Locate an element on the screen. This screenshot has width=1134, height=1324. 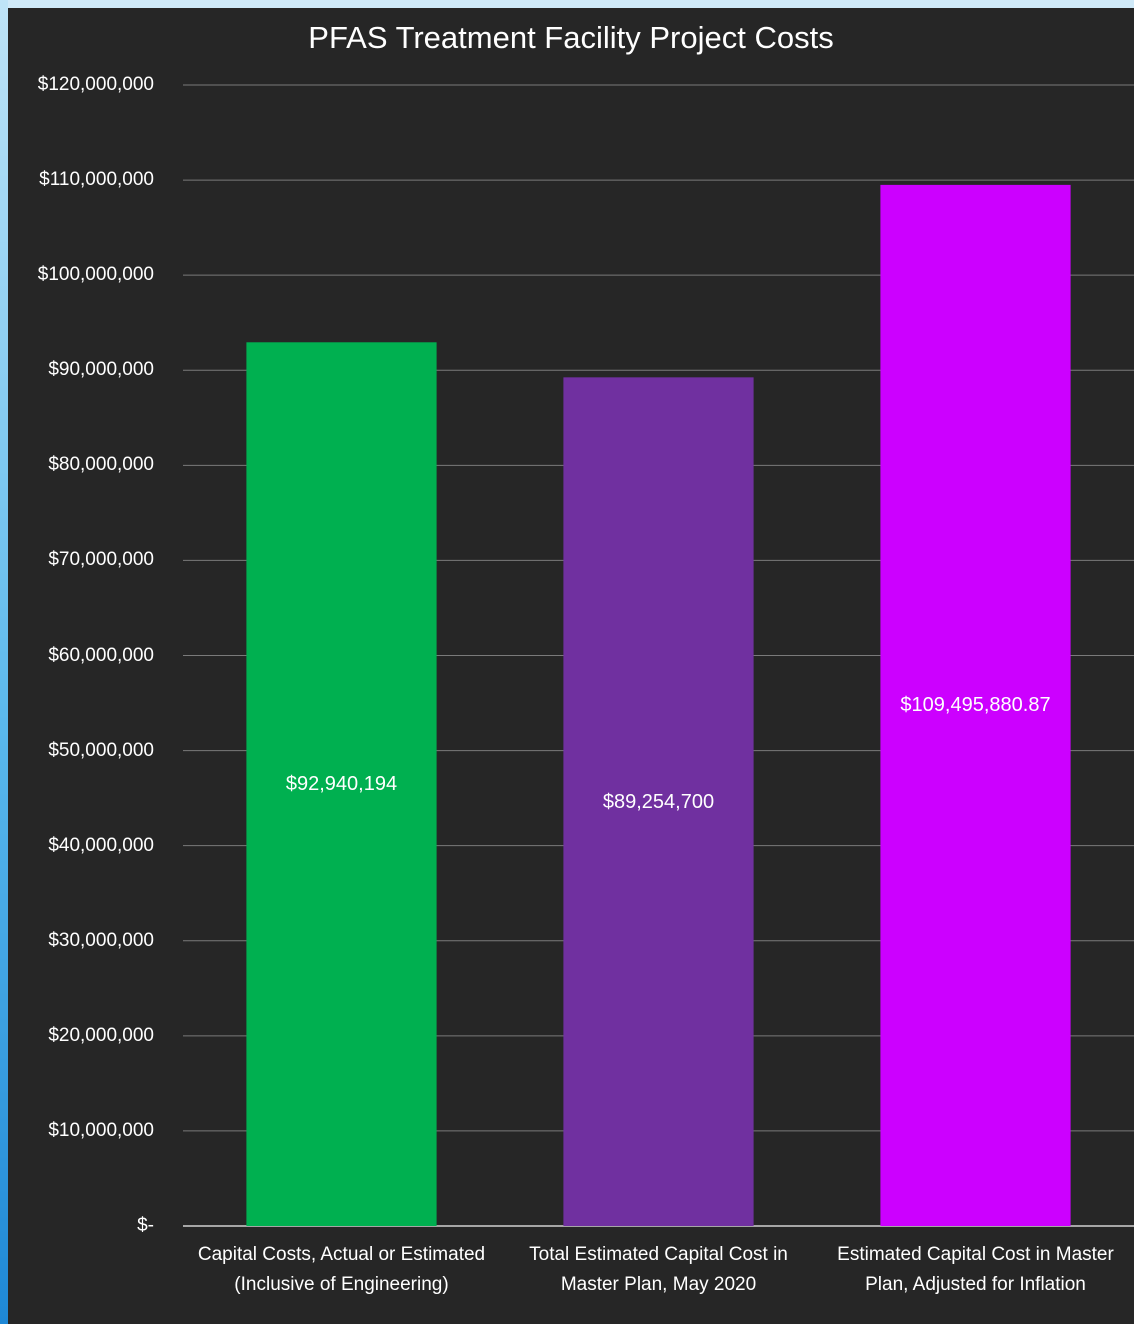
y-tick-label: $- is located at coordinates (81, 1226).